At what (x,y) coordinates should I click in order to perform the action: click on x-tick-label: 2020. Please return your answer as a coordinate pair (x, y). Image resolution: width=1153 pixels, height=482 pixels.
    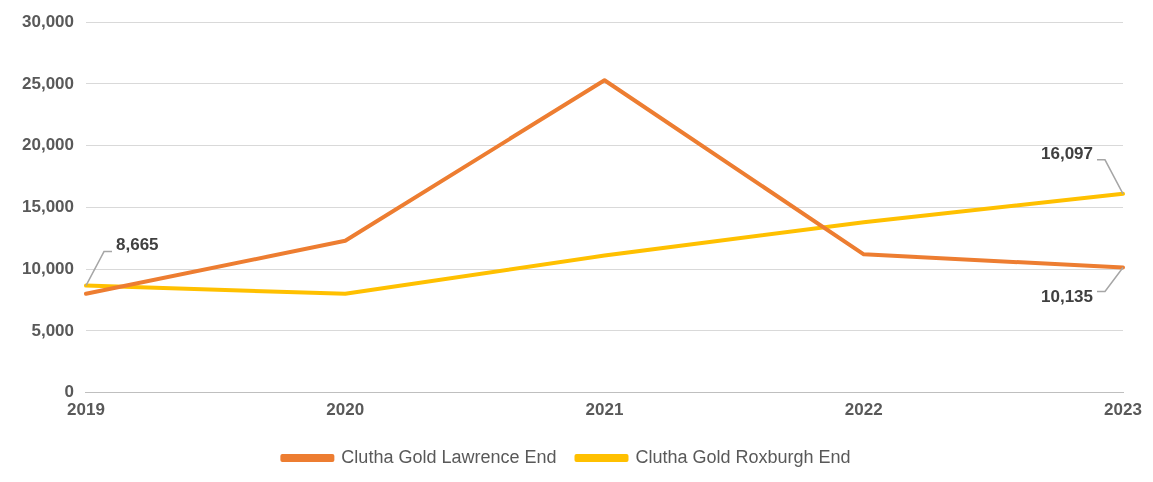
    Looking at the image, I should click on (345, 410).